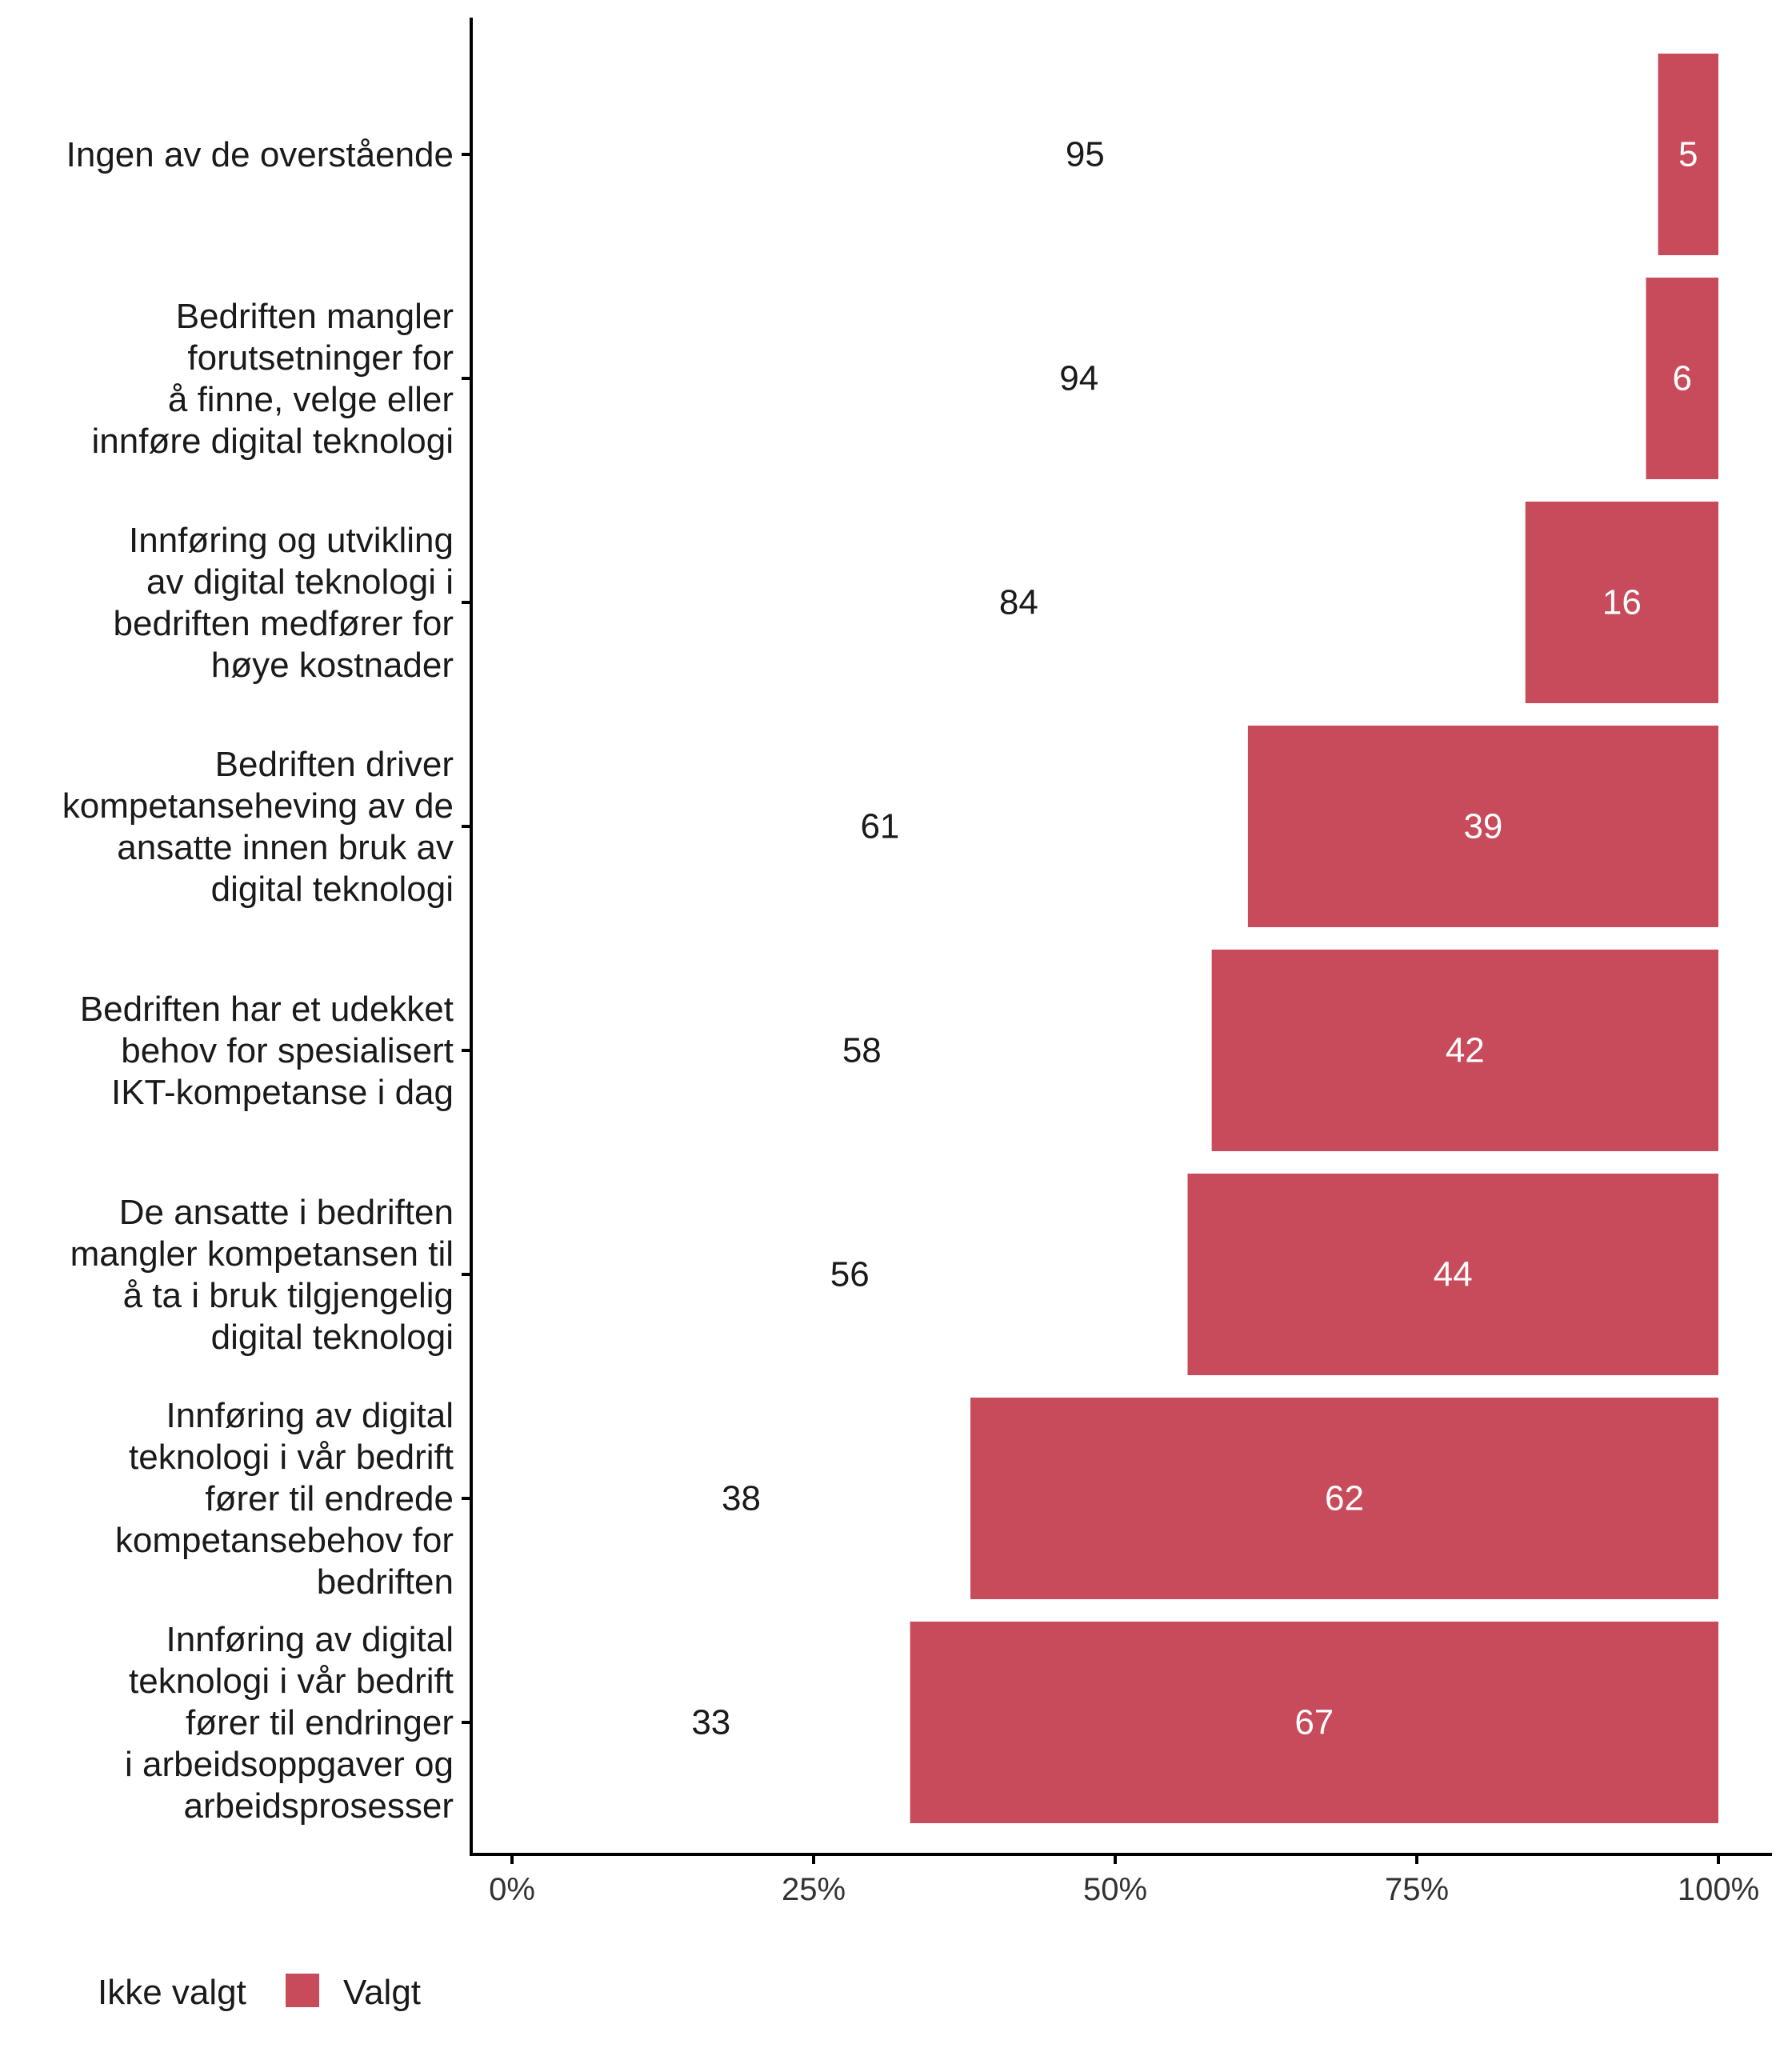 The width and height of the screenshot is (1792, 2048). I want to click on x-tick-label: 100%, so click(1718, 1889).